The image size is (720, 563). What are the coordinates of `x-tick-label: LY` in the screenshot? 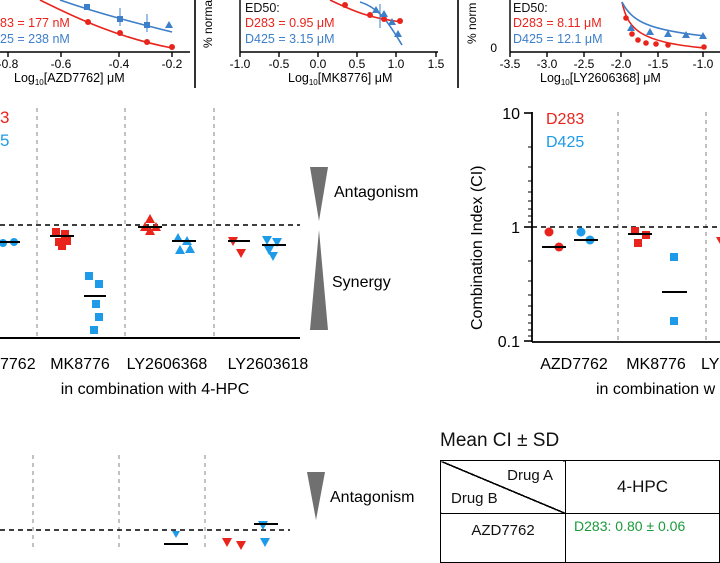 It's located at (710, 364).